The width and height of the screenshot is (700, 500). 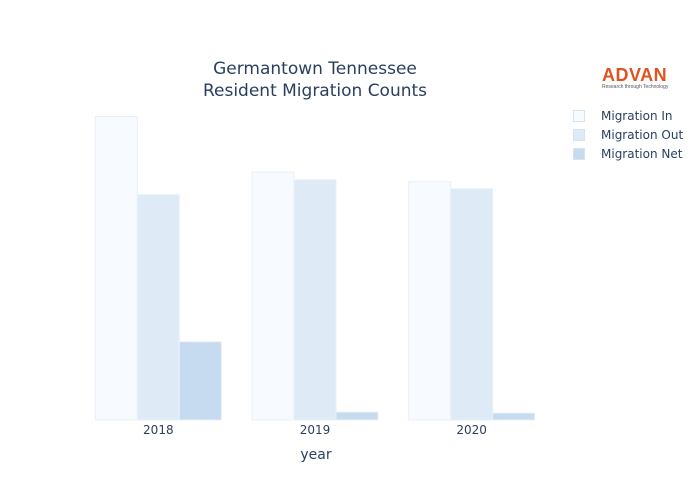 I want to click on logo-tagline: Research through Technology, so click(x=635, y=87).